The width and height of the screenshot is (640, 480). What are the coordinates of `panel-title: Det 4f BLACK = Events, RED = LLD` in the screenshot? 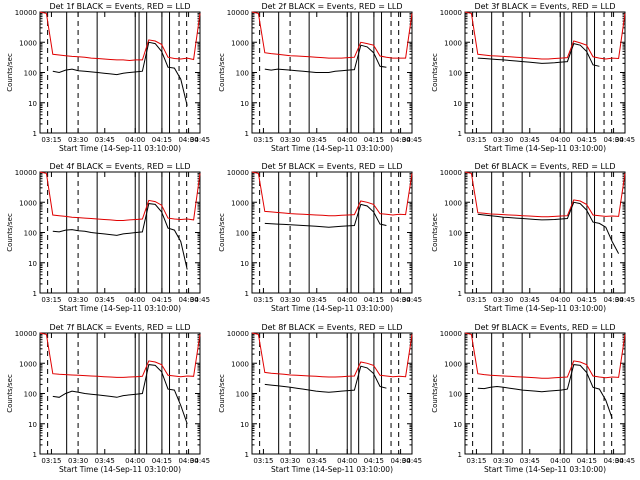 It's located at (119, 166).